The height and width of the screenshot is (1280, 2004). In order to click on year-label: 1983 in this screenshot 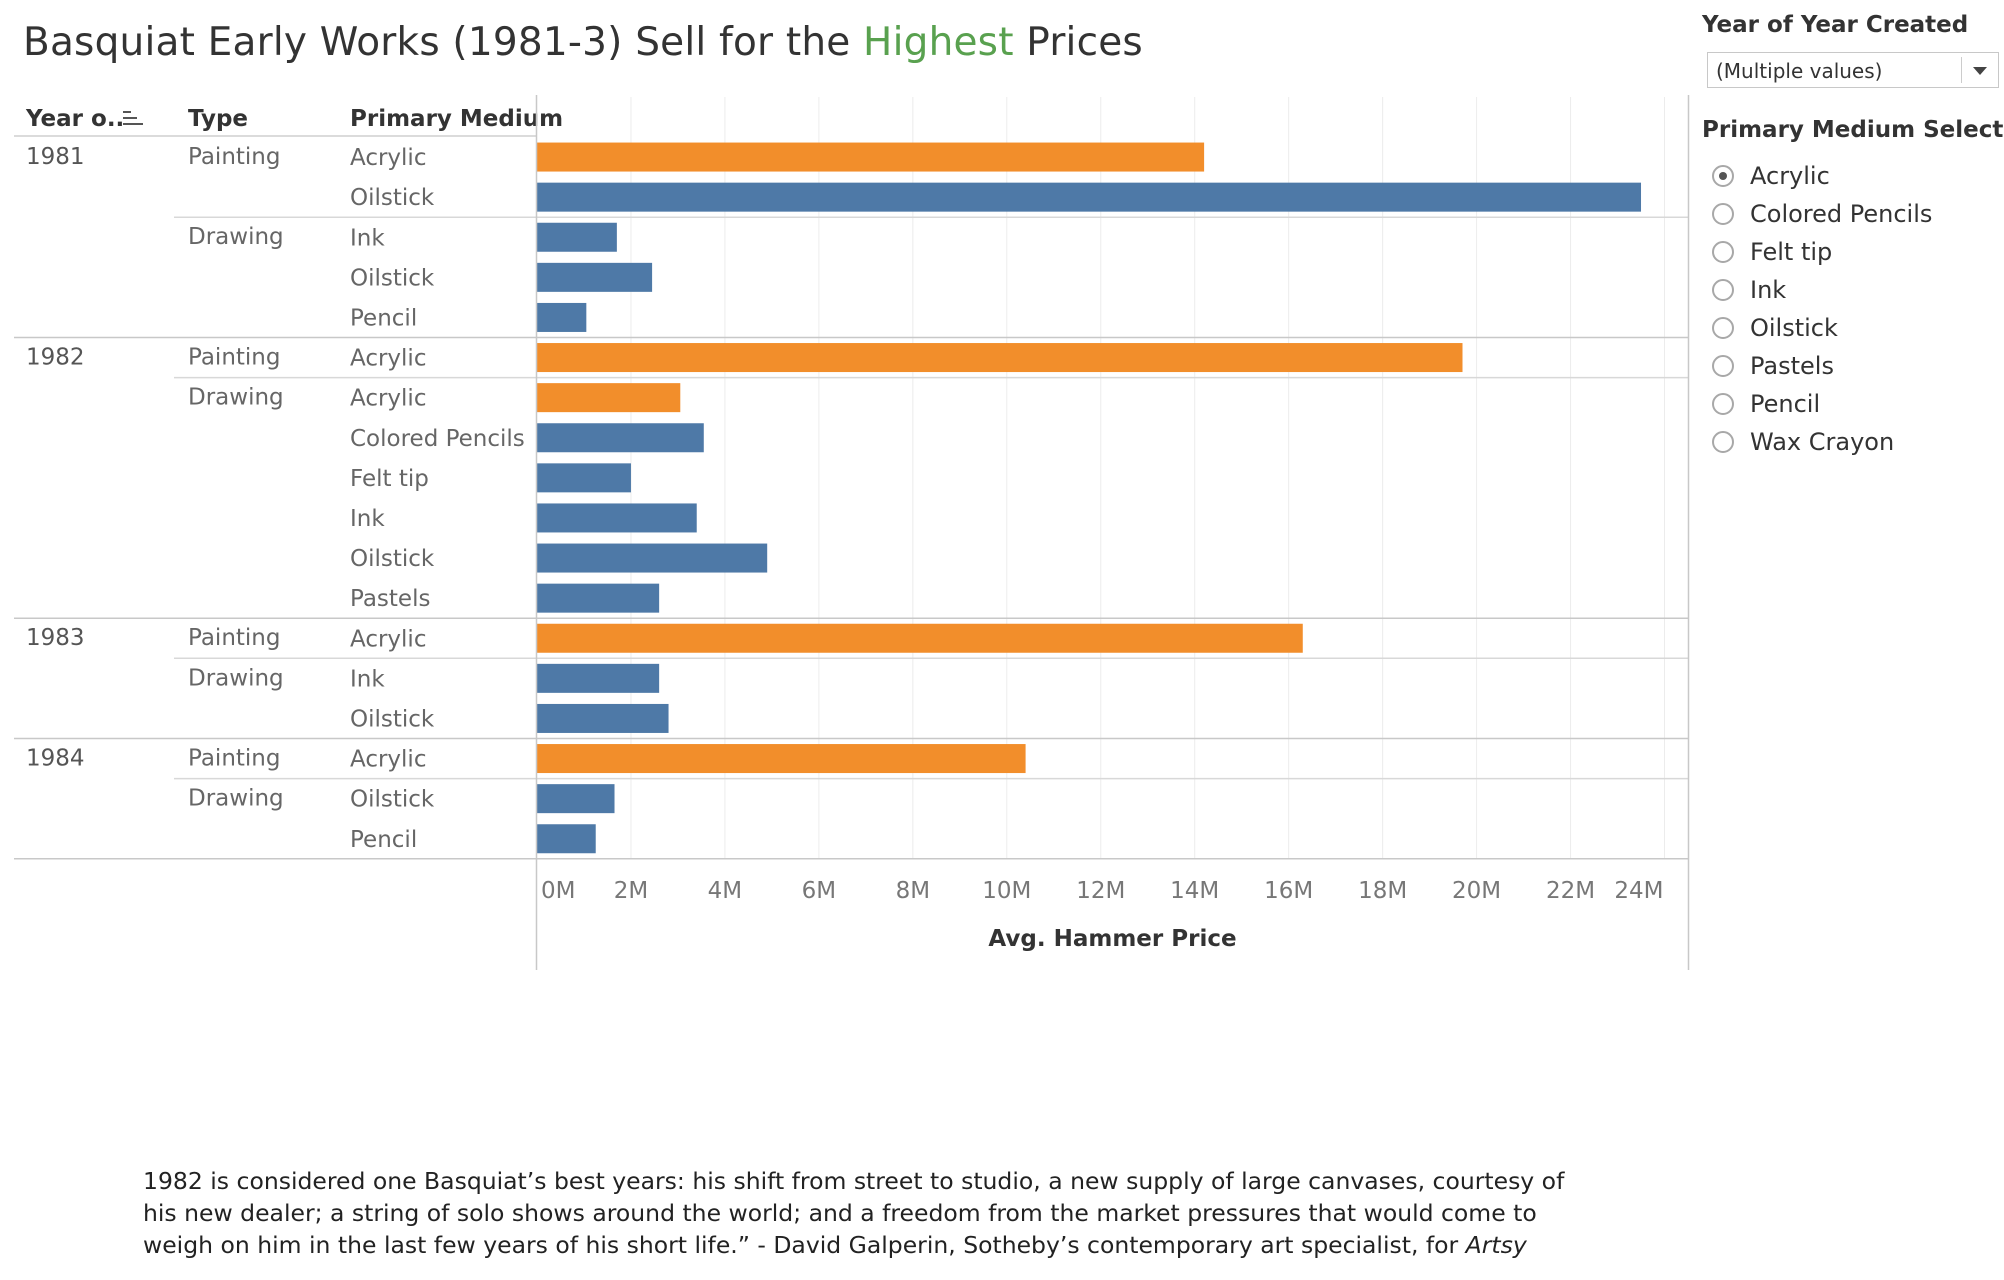, I will do `click(55, 638)`.